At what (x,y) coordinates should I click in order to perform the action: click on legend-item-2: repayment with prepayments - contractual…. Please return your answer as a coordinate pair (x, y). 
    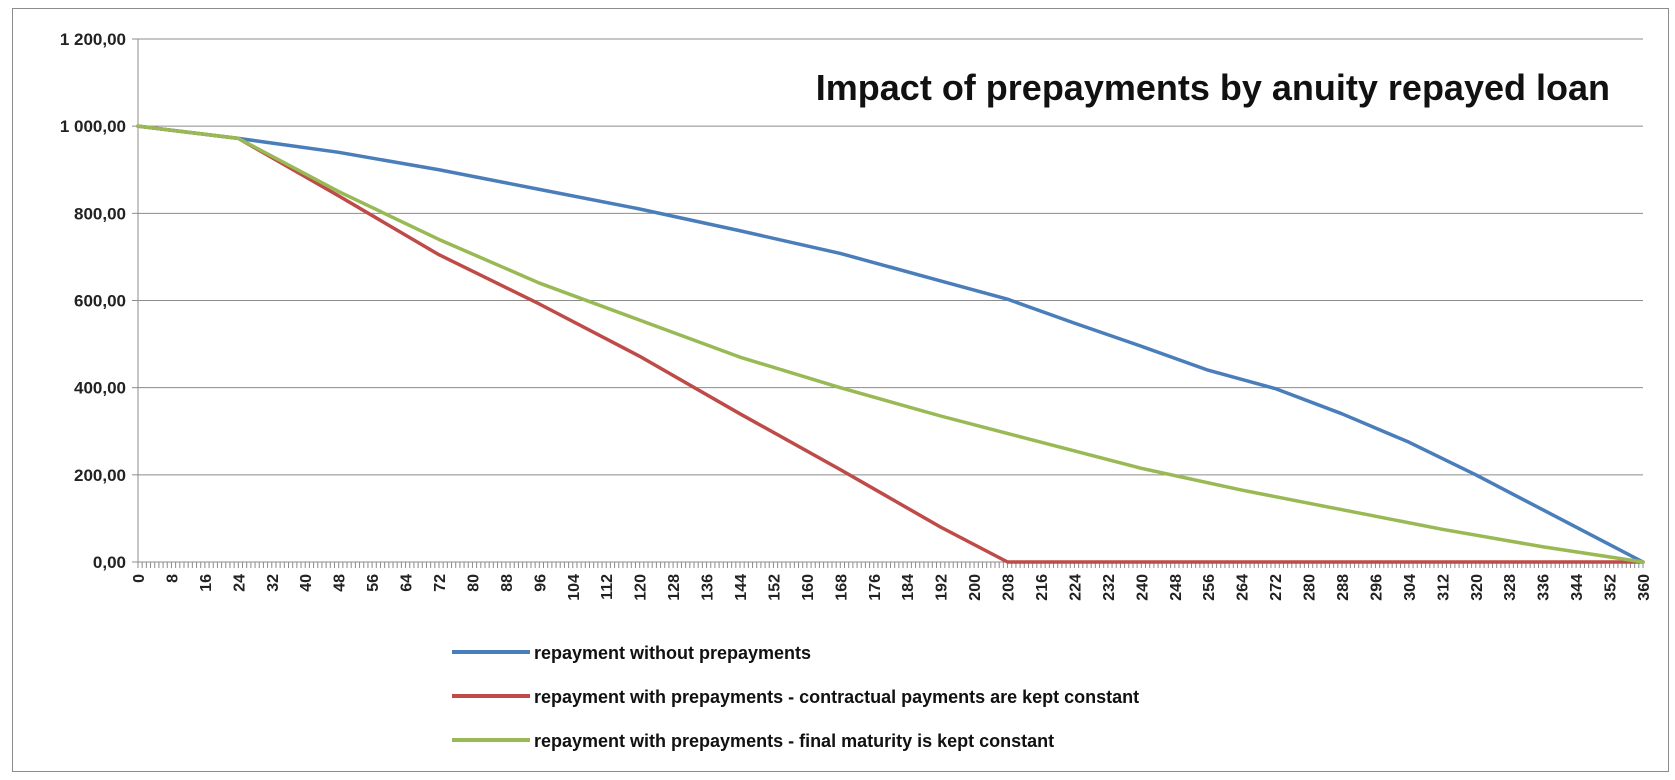
    Looking at the image, I should click on (795, 697).